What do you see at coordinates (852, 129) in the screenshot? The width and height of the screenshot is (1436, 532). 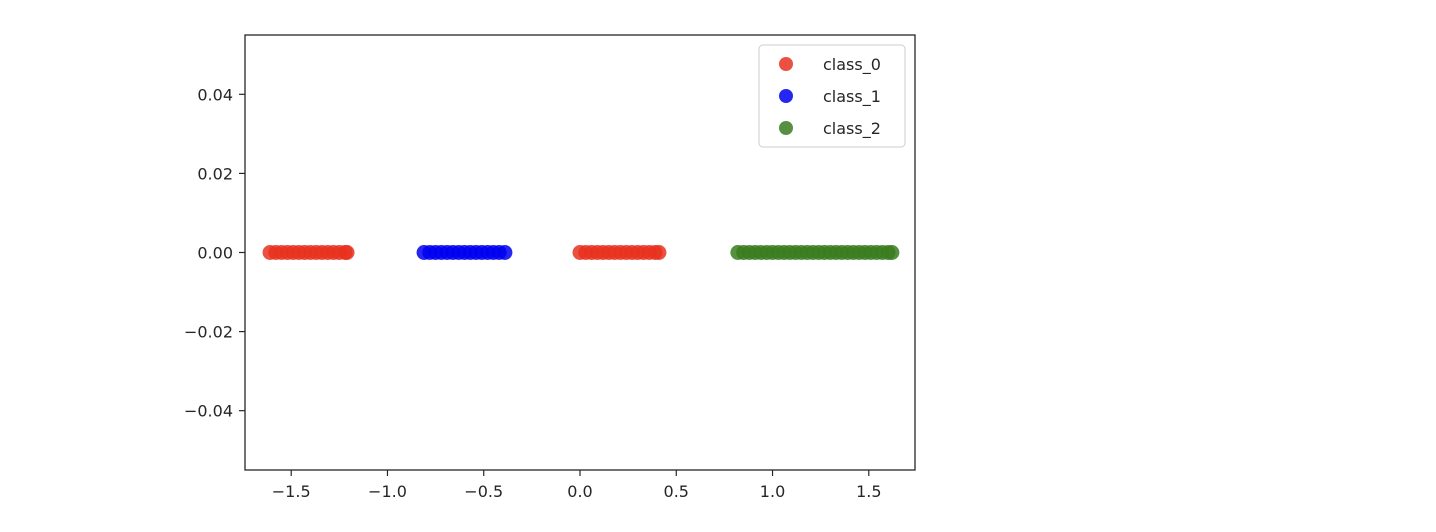 I see `legend-label-class_2: class_2` at bounding box center [852, 129].